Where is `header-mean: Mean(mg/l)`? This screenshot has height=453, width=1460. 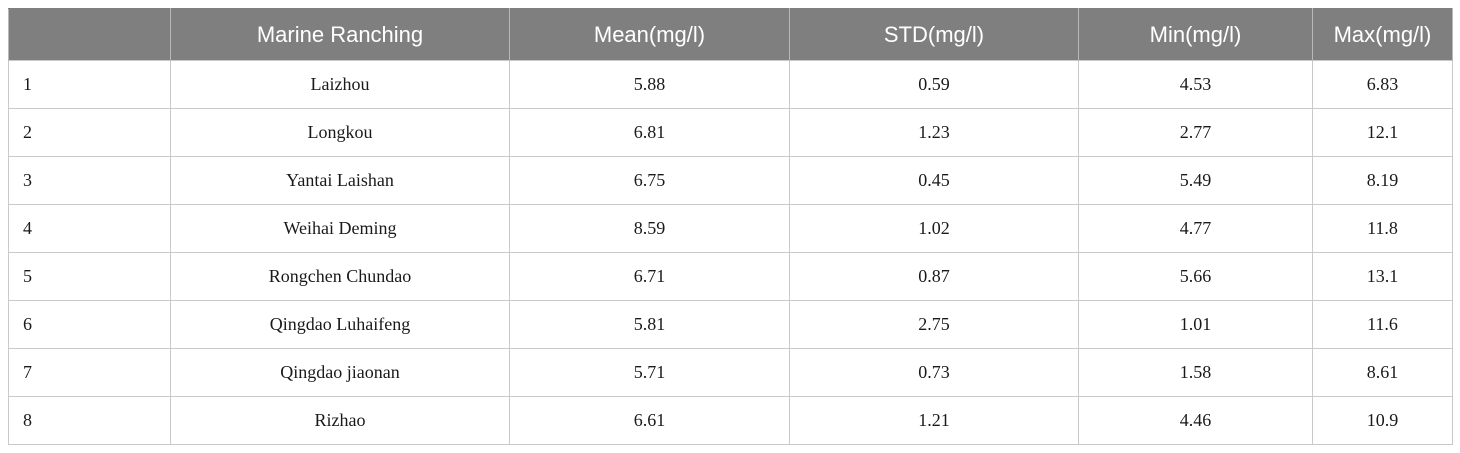
header-mean: Mean(mg/l) is located at coordinates (649, 34).